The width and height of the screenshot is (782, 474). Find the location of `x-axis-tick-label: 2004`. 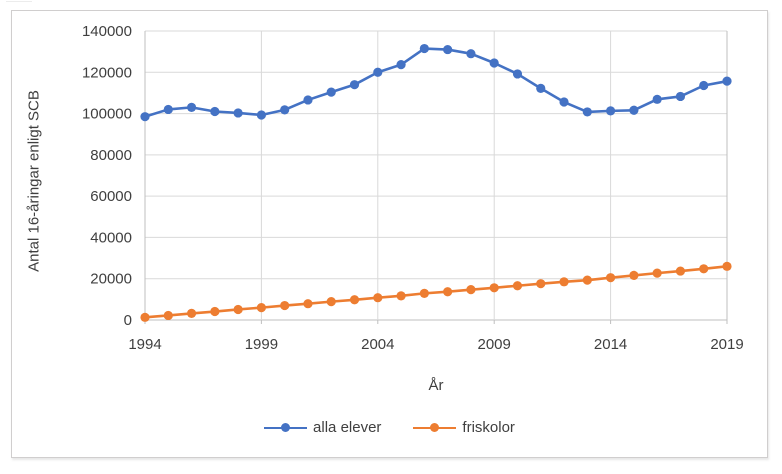

x-axis-tick-label: 2004 is located at coordinates (377, 344).